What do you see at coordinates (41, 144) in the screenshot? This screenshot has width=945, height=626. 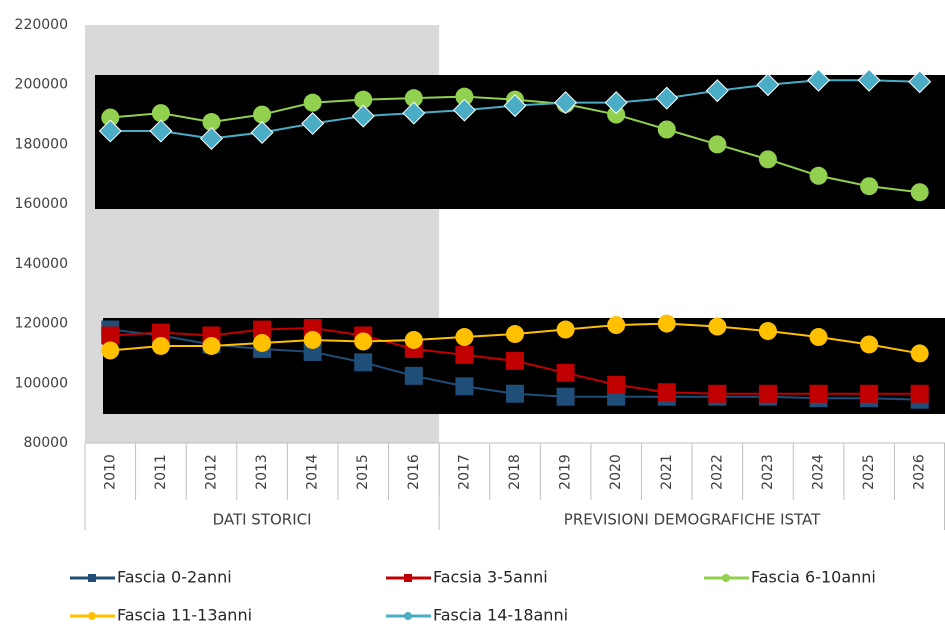 I see `y-tick-label: 180000` at bounding box center [41, 144].